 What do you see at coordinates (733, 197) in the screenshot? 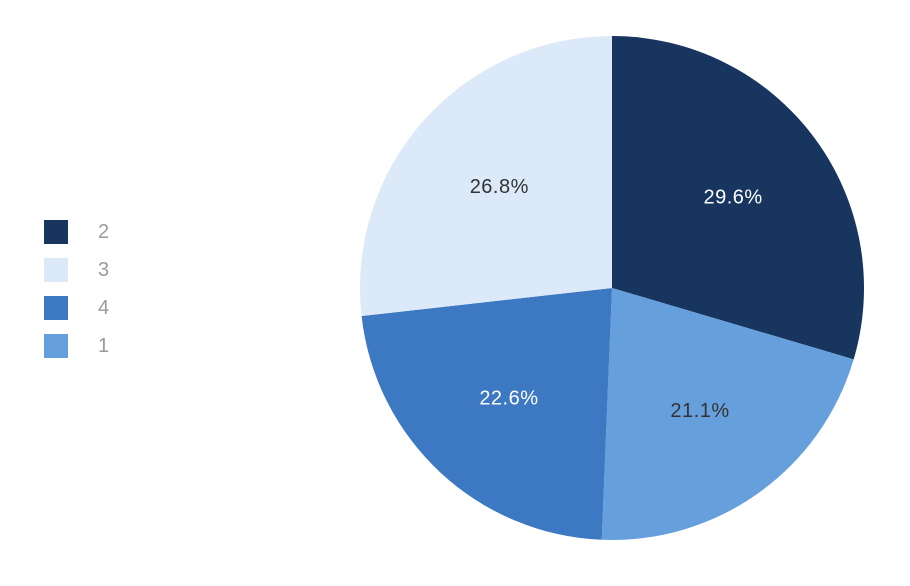
I see `slice-label-2: 29.6%` at bounding box center [733, 197].